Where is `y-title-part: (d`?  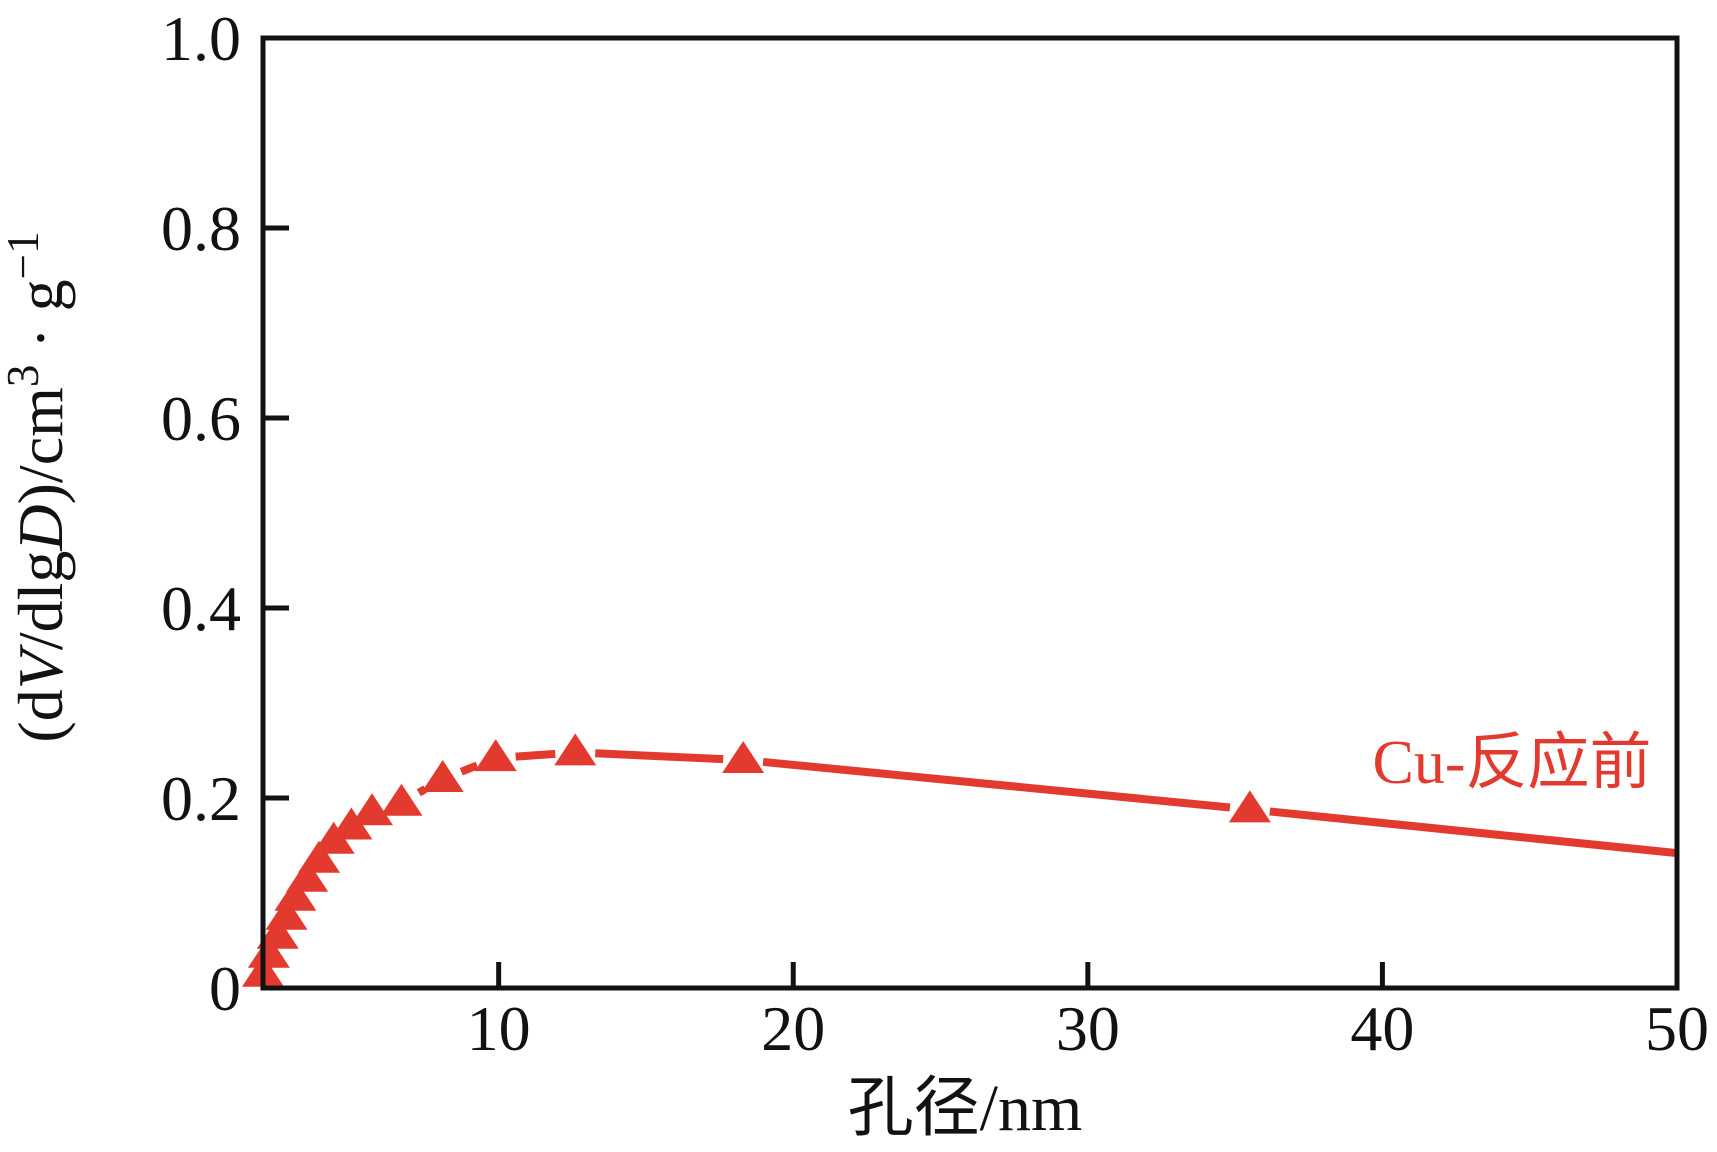 y-title-part: (d is located at coordinates (40, 715).